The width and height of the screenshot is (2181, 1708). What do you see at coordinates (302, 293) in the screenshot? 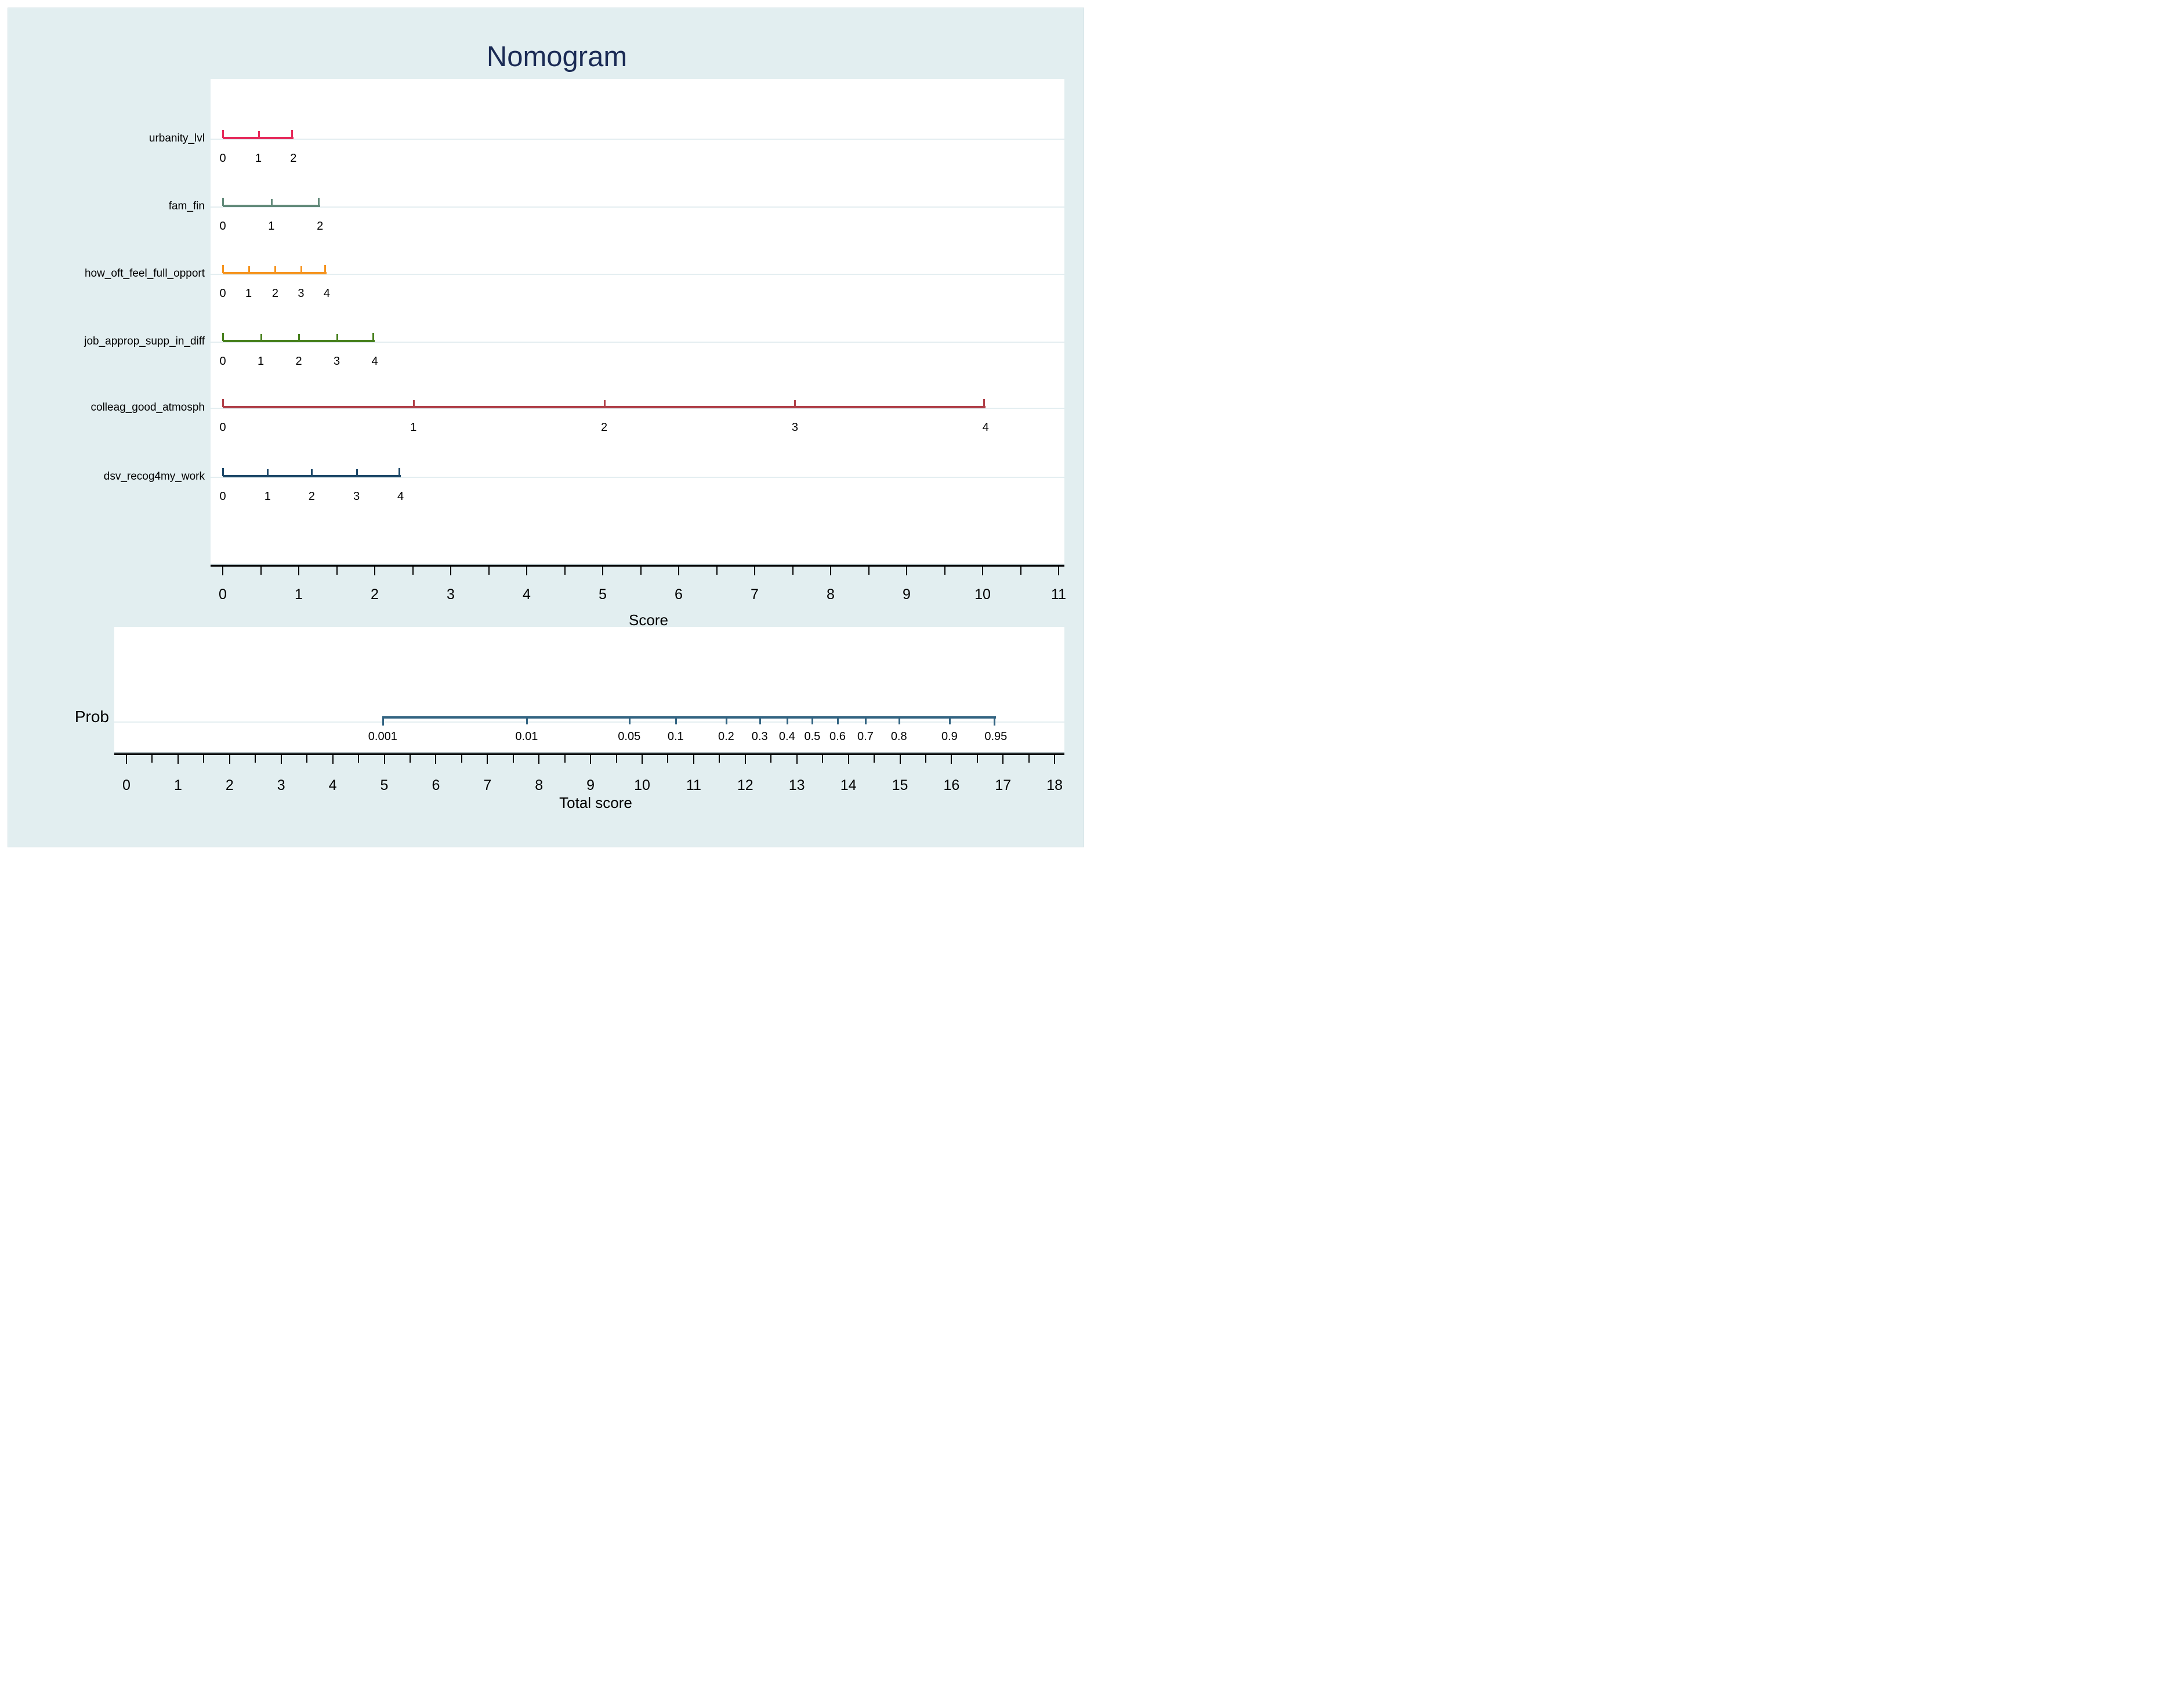
I see `variable-point-label: 3` at bounding box center [302, 293].